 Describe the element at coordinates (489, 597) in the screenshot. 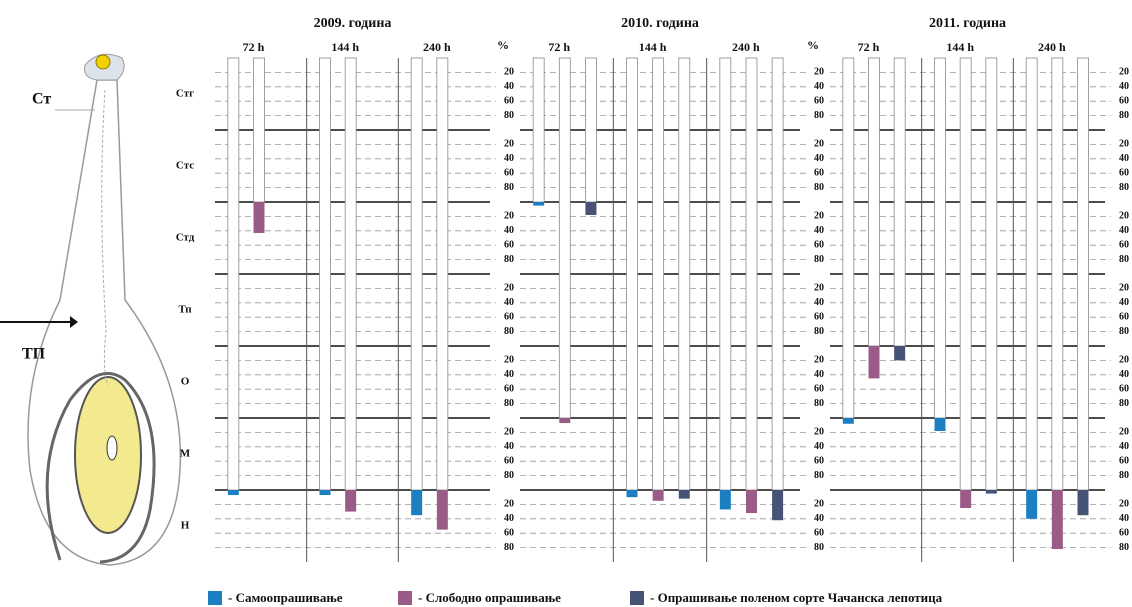

I see `legend-label: - Слободно опрашивање` at that location.